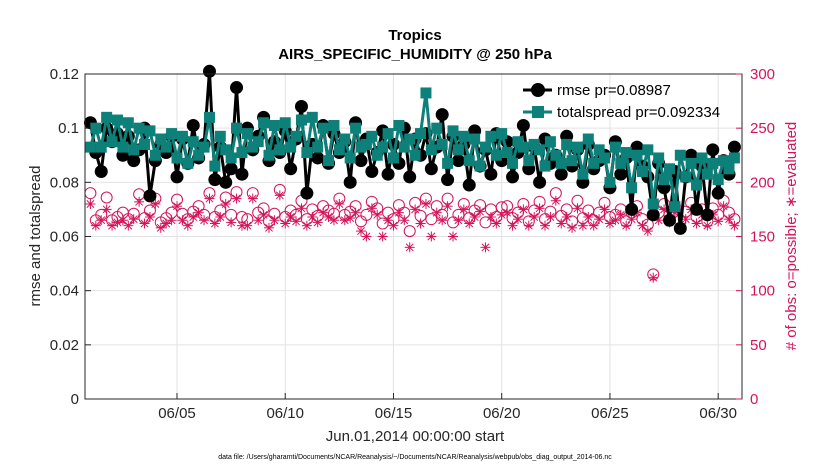 The image size is (830, 470). Describe the element at coordinates (762, 291) in the screenshot. I see `y2-tick-label: 100` at that location.